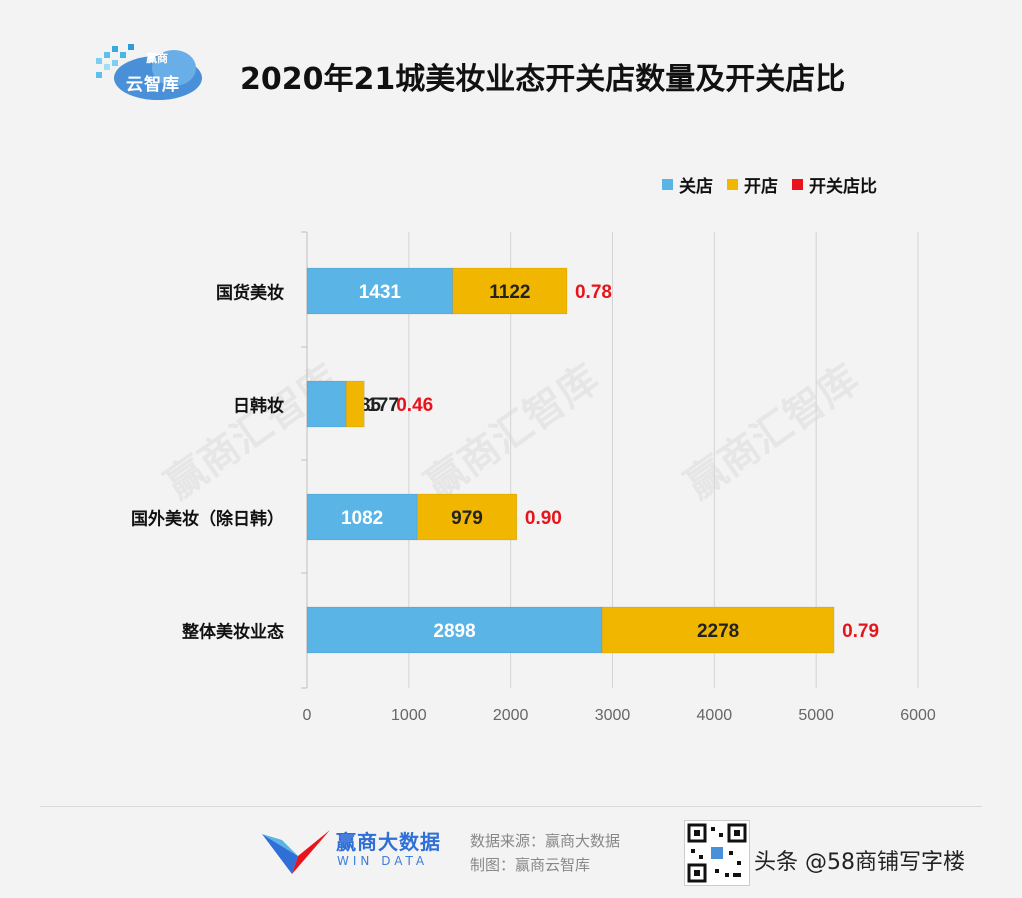 Image resolution: width=1022 pixels, height=898 pixels. I want to click on bar-label-close: 1082, so click(362, 518).